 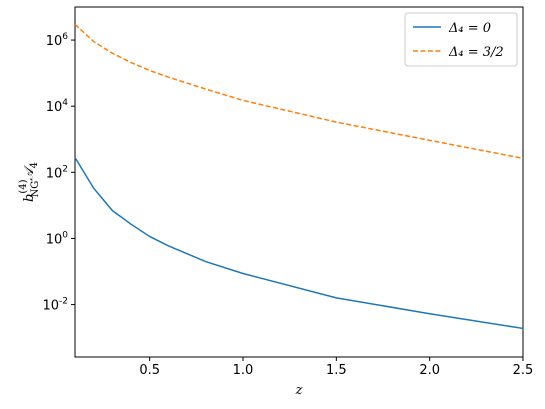 I want to click on x-axis-label: z, so click(x=299, y=390).